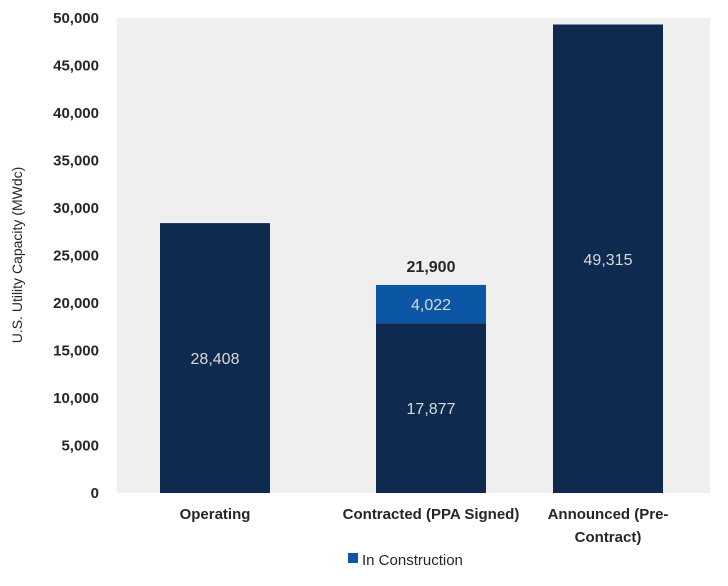 The width and height of the screenshot is (728, 586). What do you see at coordinates (17, 255) in the screenshot?
I see `y-axis-label: U.S. Utility Capacity (MWdc)` at bounding box center [17, 255].